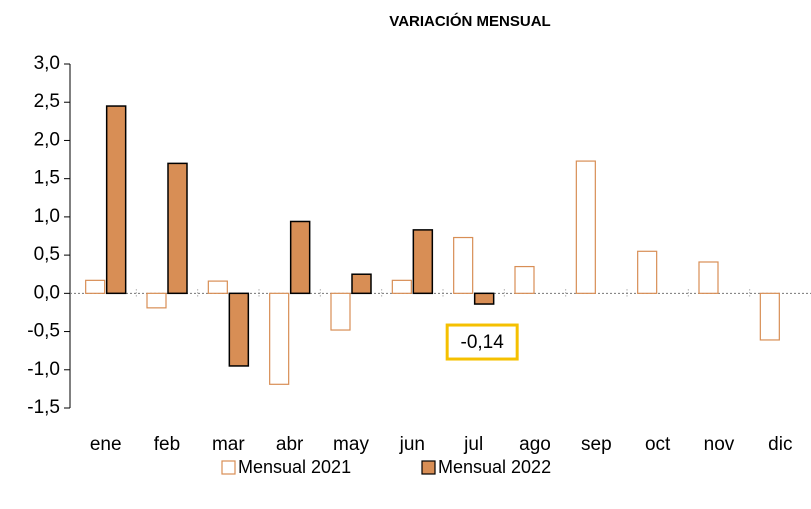 This screenshot has height=509, width=811. What do you see at coordinates (47, 292) in the screenshot?
I see `y-tick-label: 0,0` at bounding box center [47, 292].